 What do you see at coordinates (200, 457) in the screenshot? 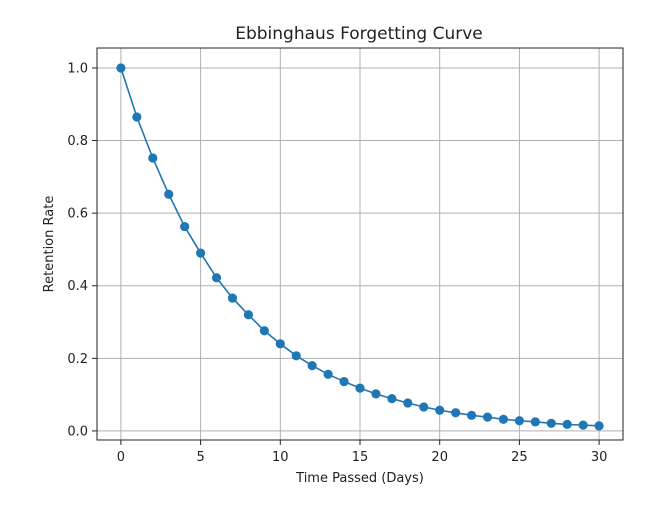
I see `x-tick-label: 5` at bounding box center [200, 457].